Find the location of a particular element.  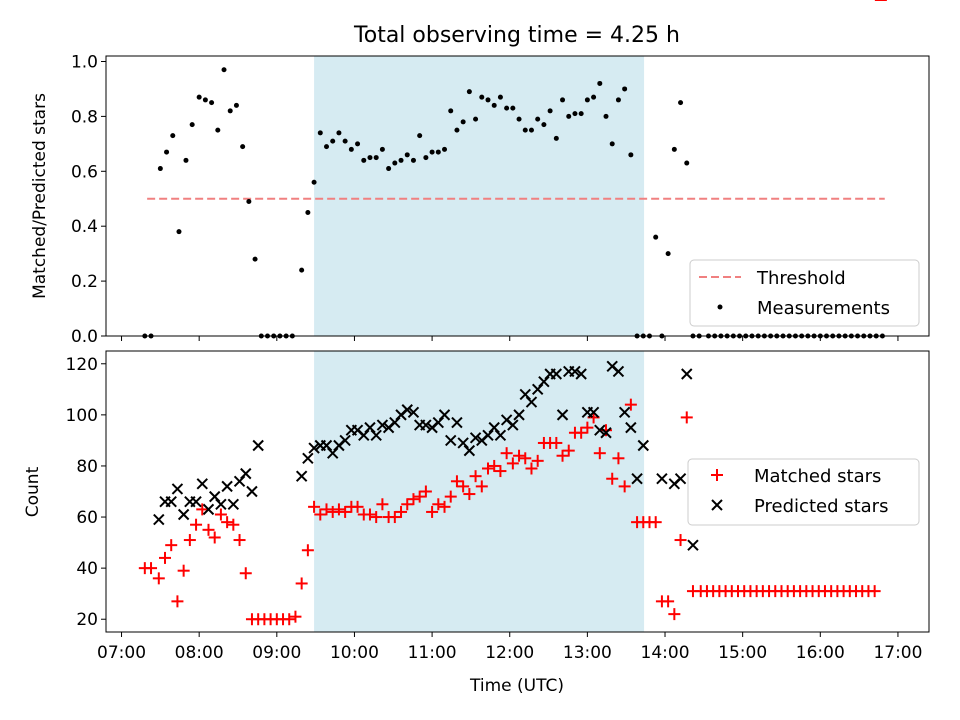

x-tick-label: 10:00 is located at coordinates (354, 653).